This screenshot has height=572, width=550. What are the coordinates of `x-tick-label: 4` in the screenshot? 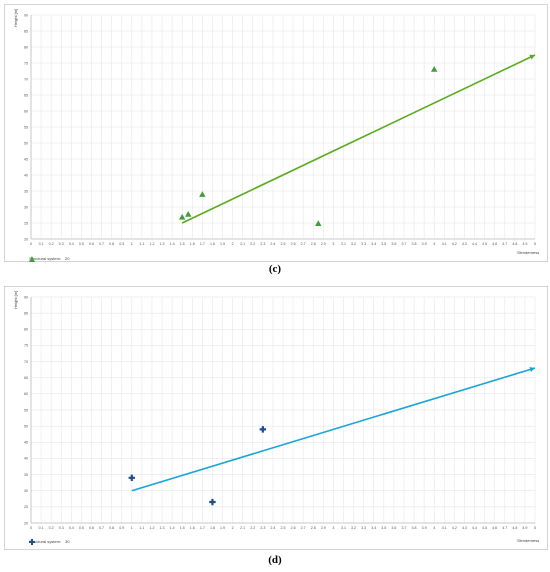 It's located at (434, 528).